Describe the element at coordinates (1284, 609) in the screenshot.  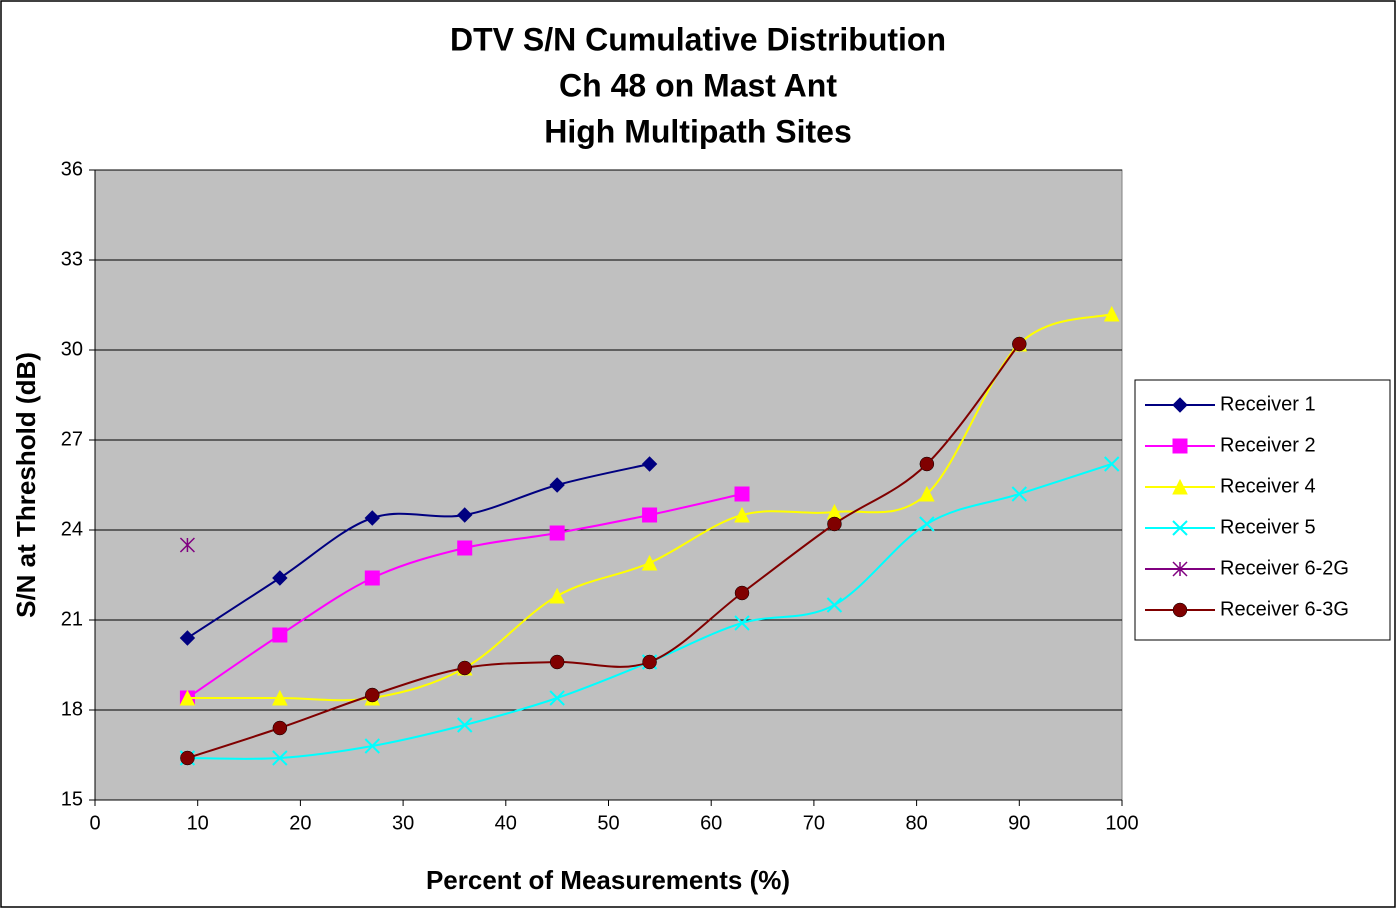
I see `legend-label: Receiver 6-3G` at that location.